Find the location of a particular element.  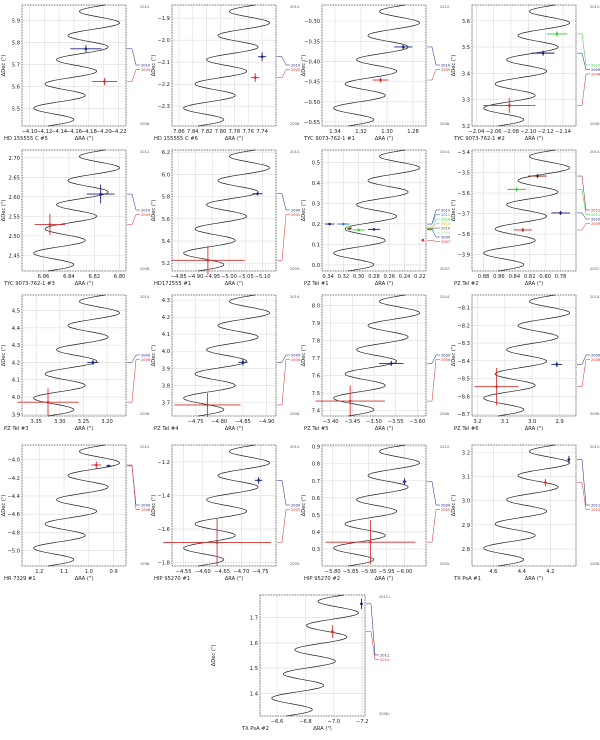

svg-text: 7.8 is located at coordinates (316, 342).